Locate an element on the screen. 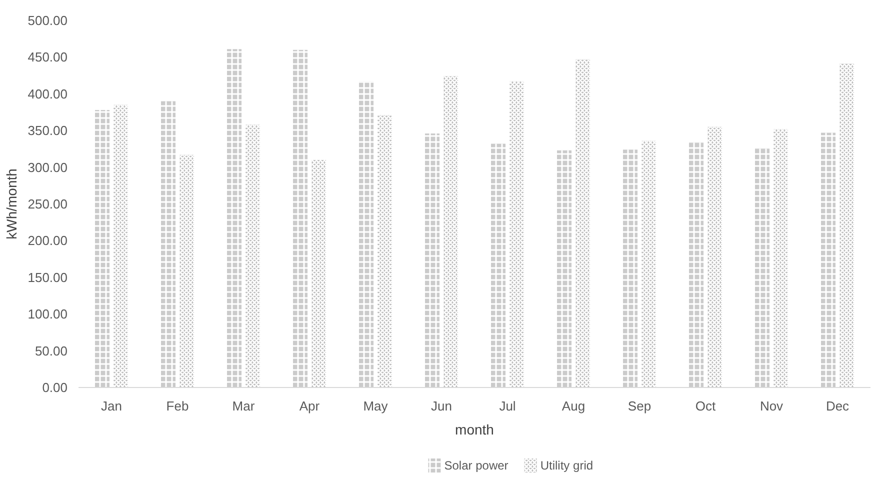  x-axis-title: month is located at coordinates (474, 430).